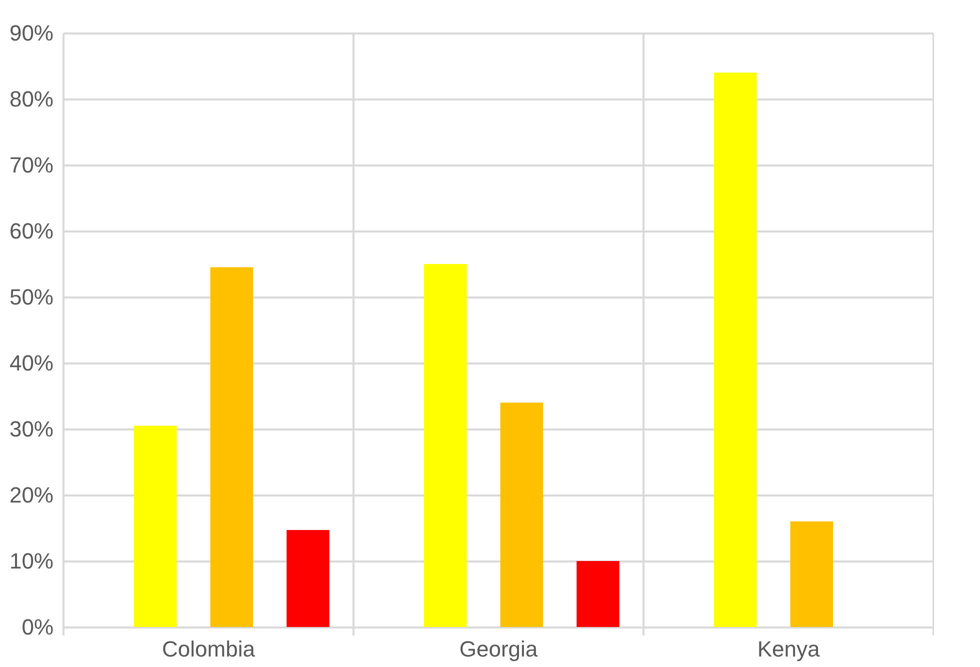 The image size is (980, 667). What do you see at coordinates (788, 649) in the screenshot?
I see `x-tick-label: Kenya` at bounding box center [788, 649].